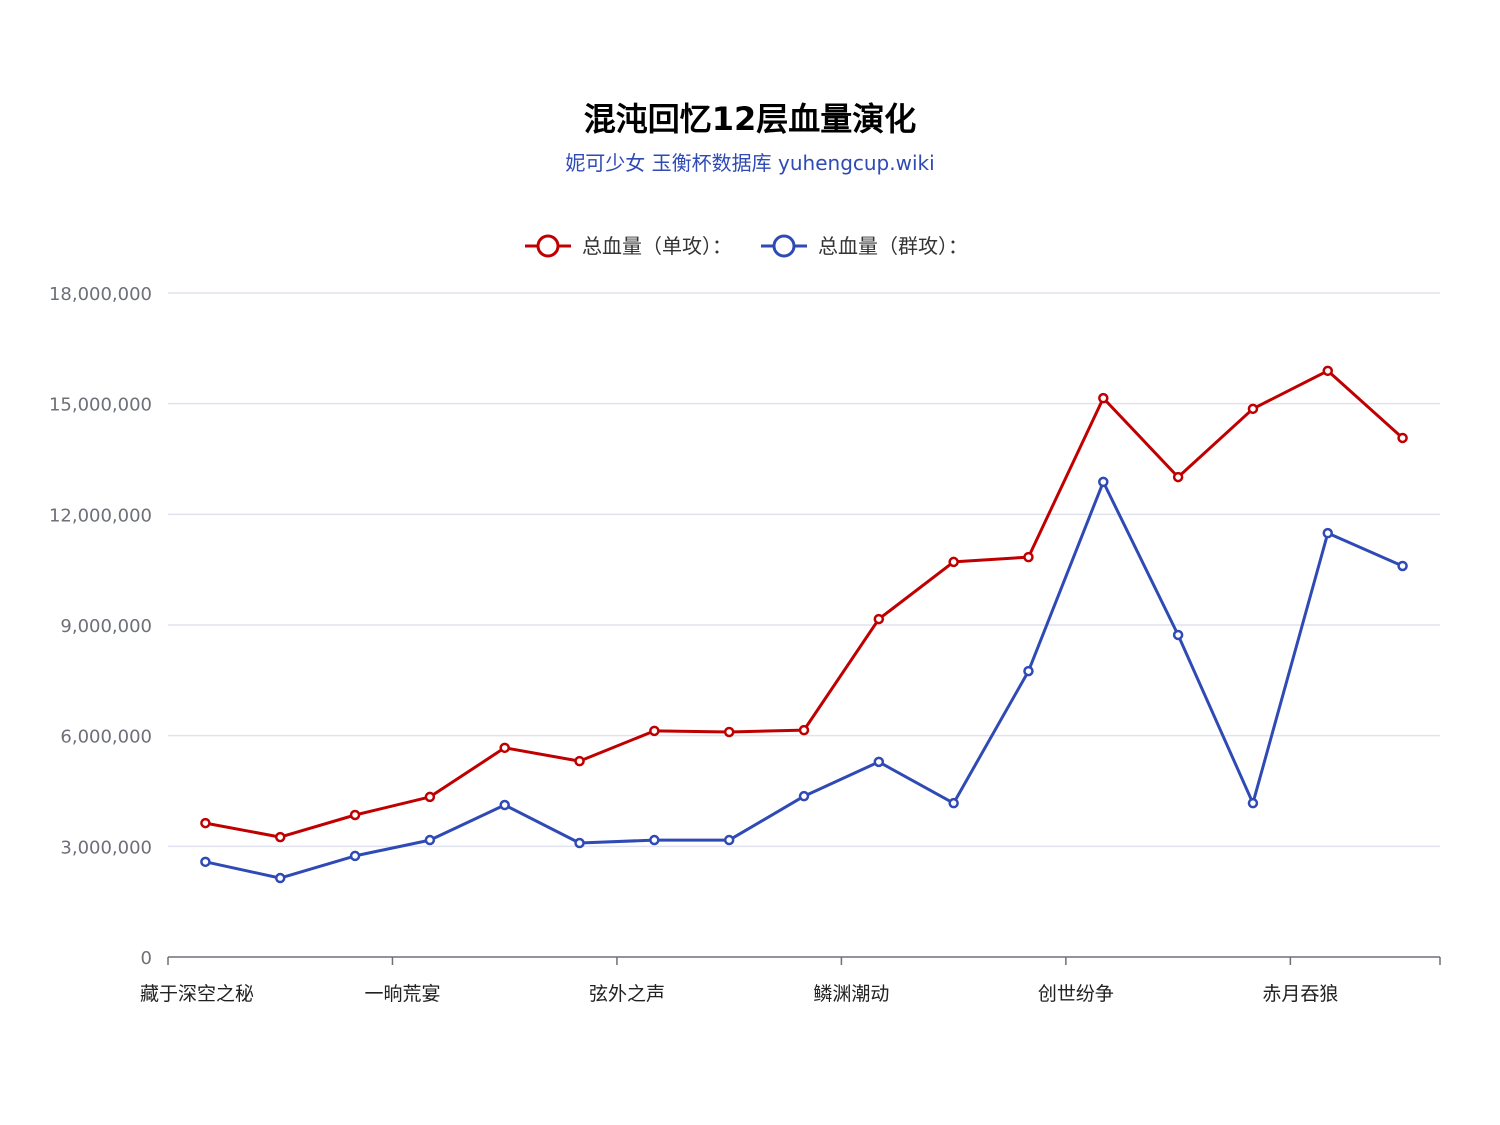 The image size is (1500, 1125). What do you see at coordinates (750, 163) in the screenshot?
I see `chart-subtitle: 妮可少女 玉衡杯数据库 yuhengcup.wiki` at bounding box center [750, 163].